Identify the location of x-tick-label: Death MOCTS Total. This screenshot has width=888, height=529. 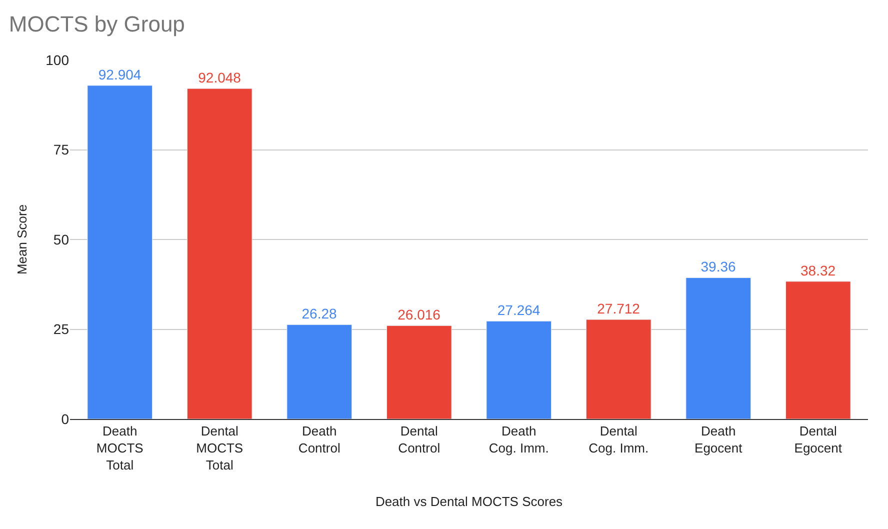
(120, 448).